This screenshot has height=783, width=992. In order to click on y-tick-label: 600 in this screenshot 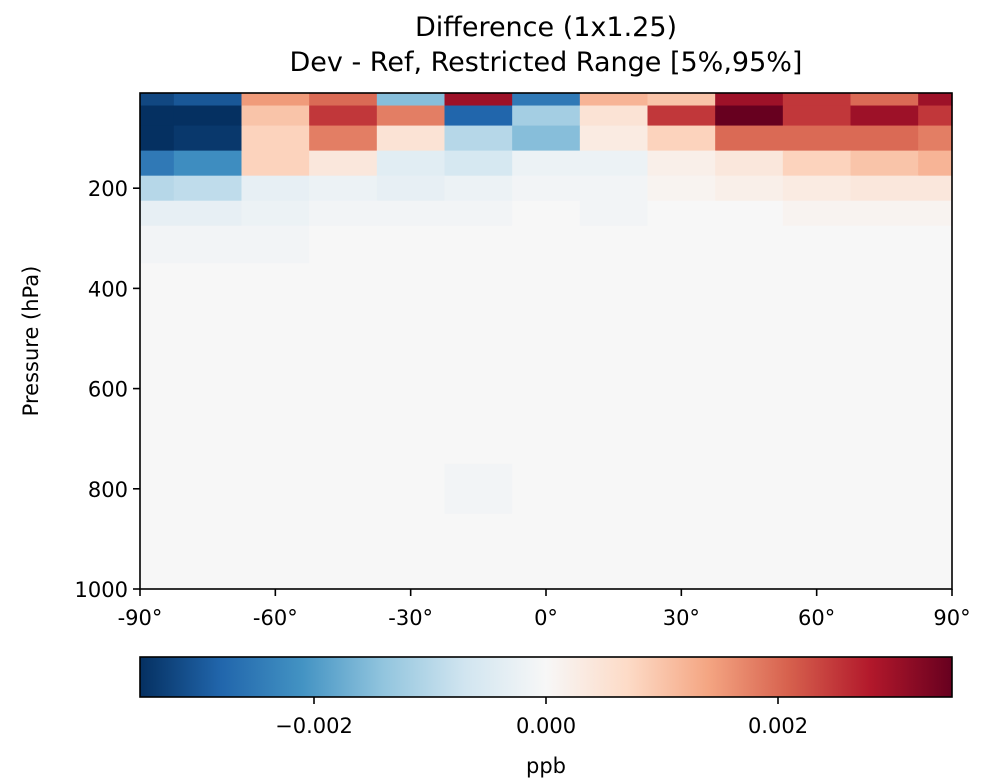, I will do `click(108, 390)`.